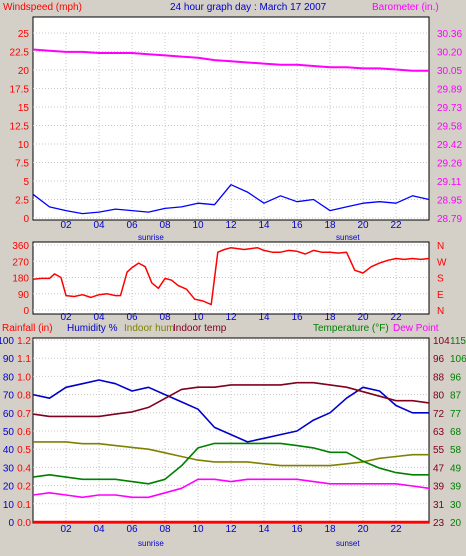 This screenshot has width=466, height=556. What do you see at coordinates (449, 182) in the screenshot?
I see `y-tick-label: 29.11` at bounding box center [449, 182].